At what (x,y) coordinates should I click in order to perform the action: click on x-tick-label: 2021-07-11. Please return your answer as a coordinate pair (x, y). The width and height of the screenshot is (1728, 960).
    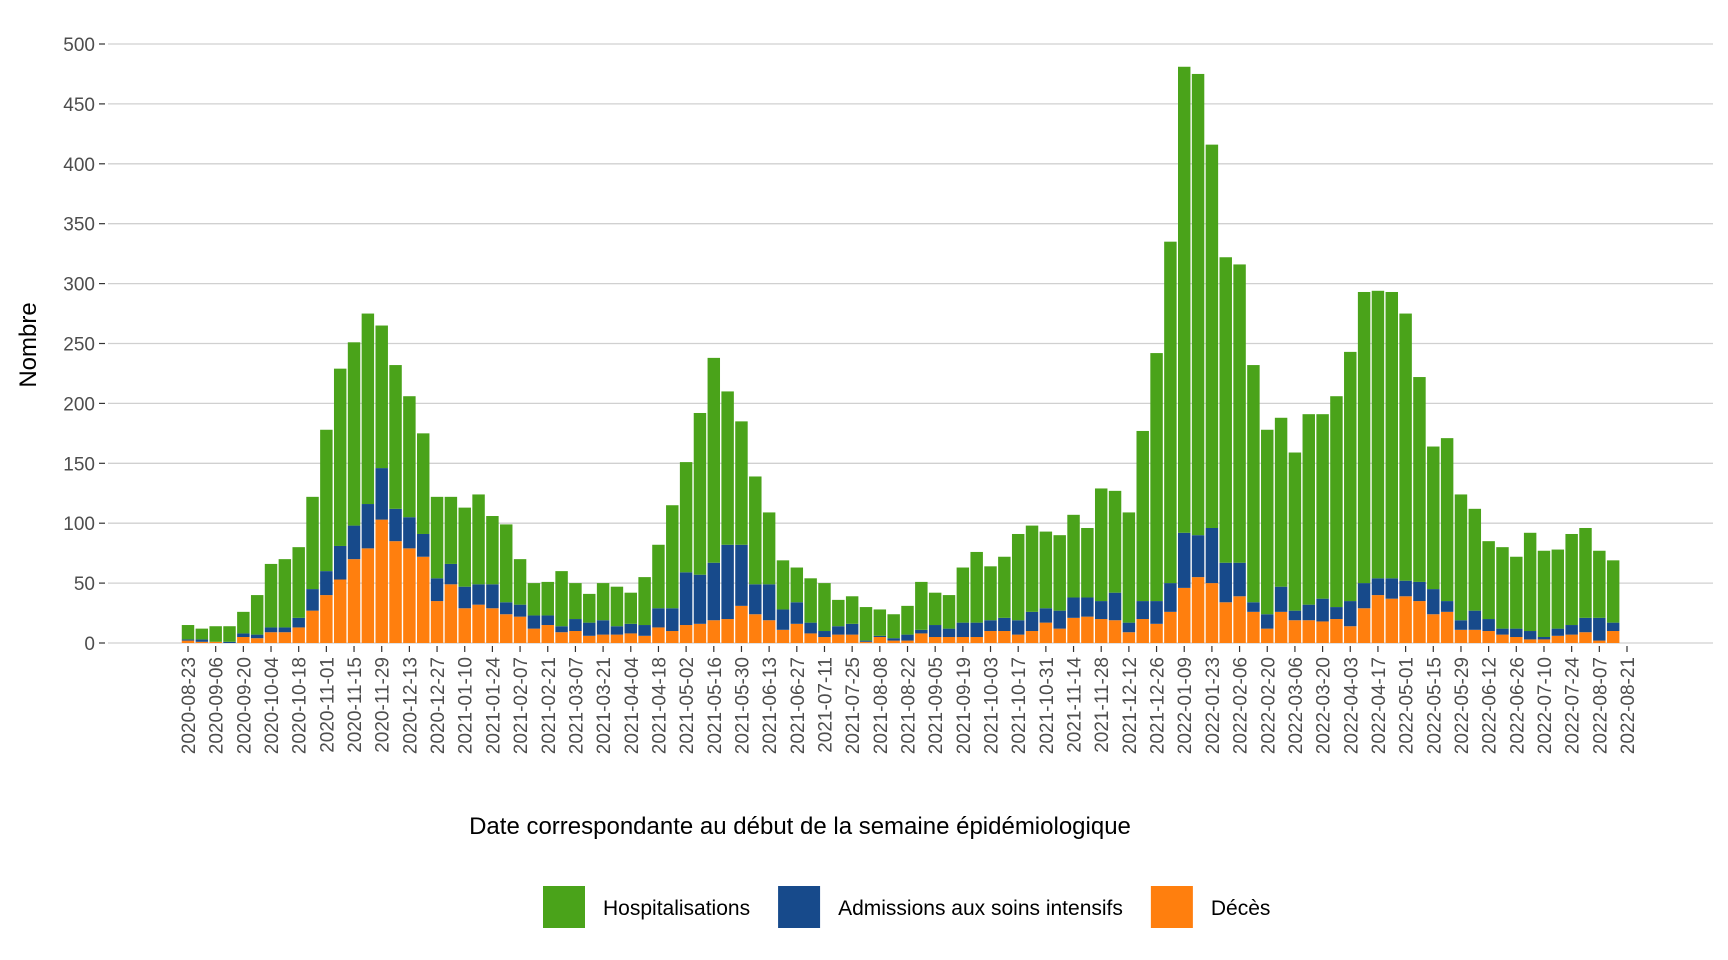
    Looking at the image, I should click on (825, 705).